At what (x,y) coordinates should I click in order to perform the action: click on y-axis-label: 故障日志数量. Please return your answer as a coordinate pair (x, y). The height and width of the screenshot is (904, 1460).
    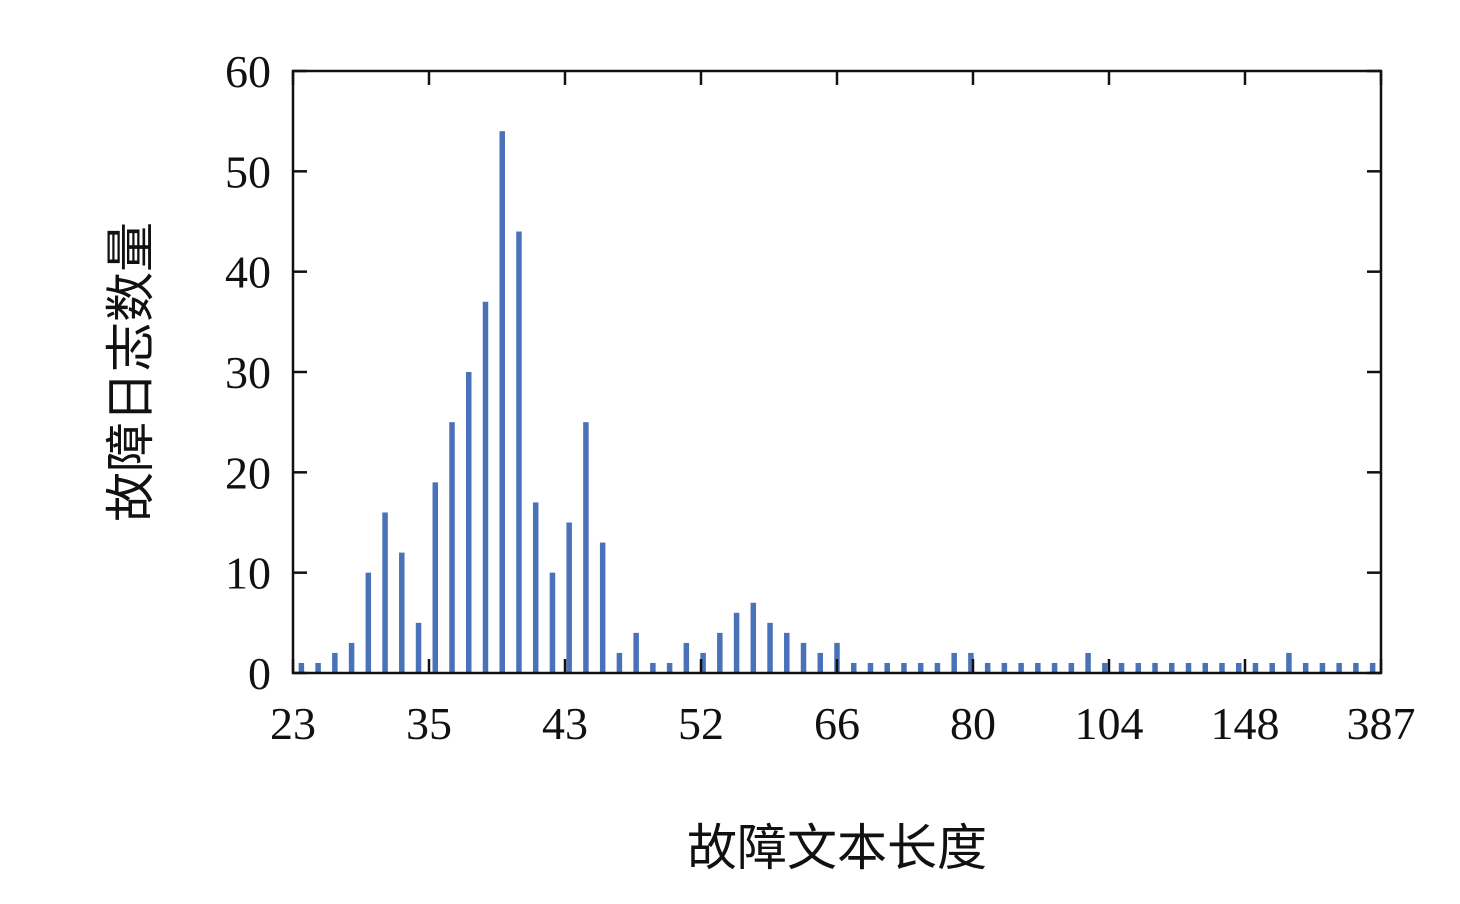
    Looking at the image, I should click on (131, 372).